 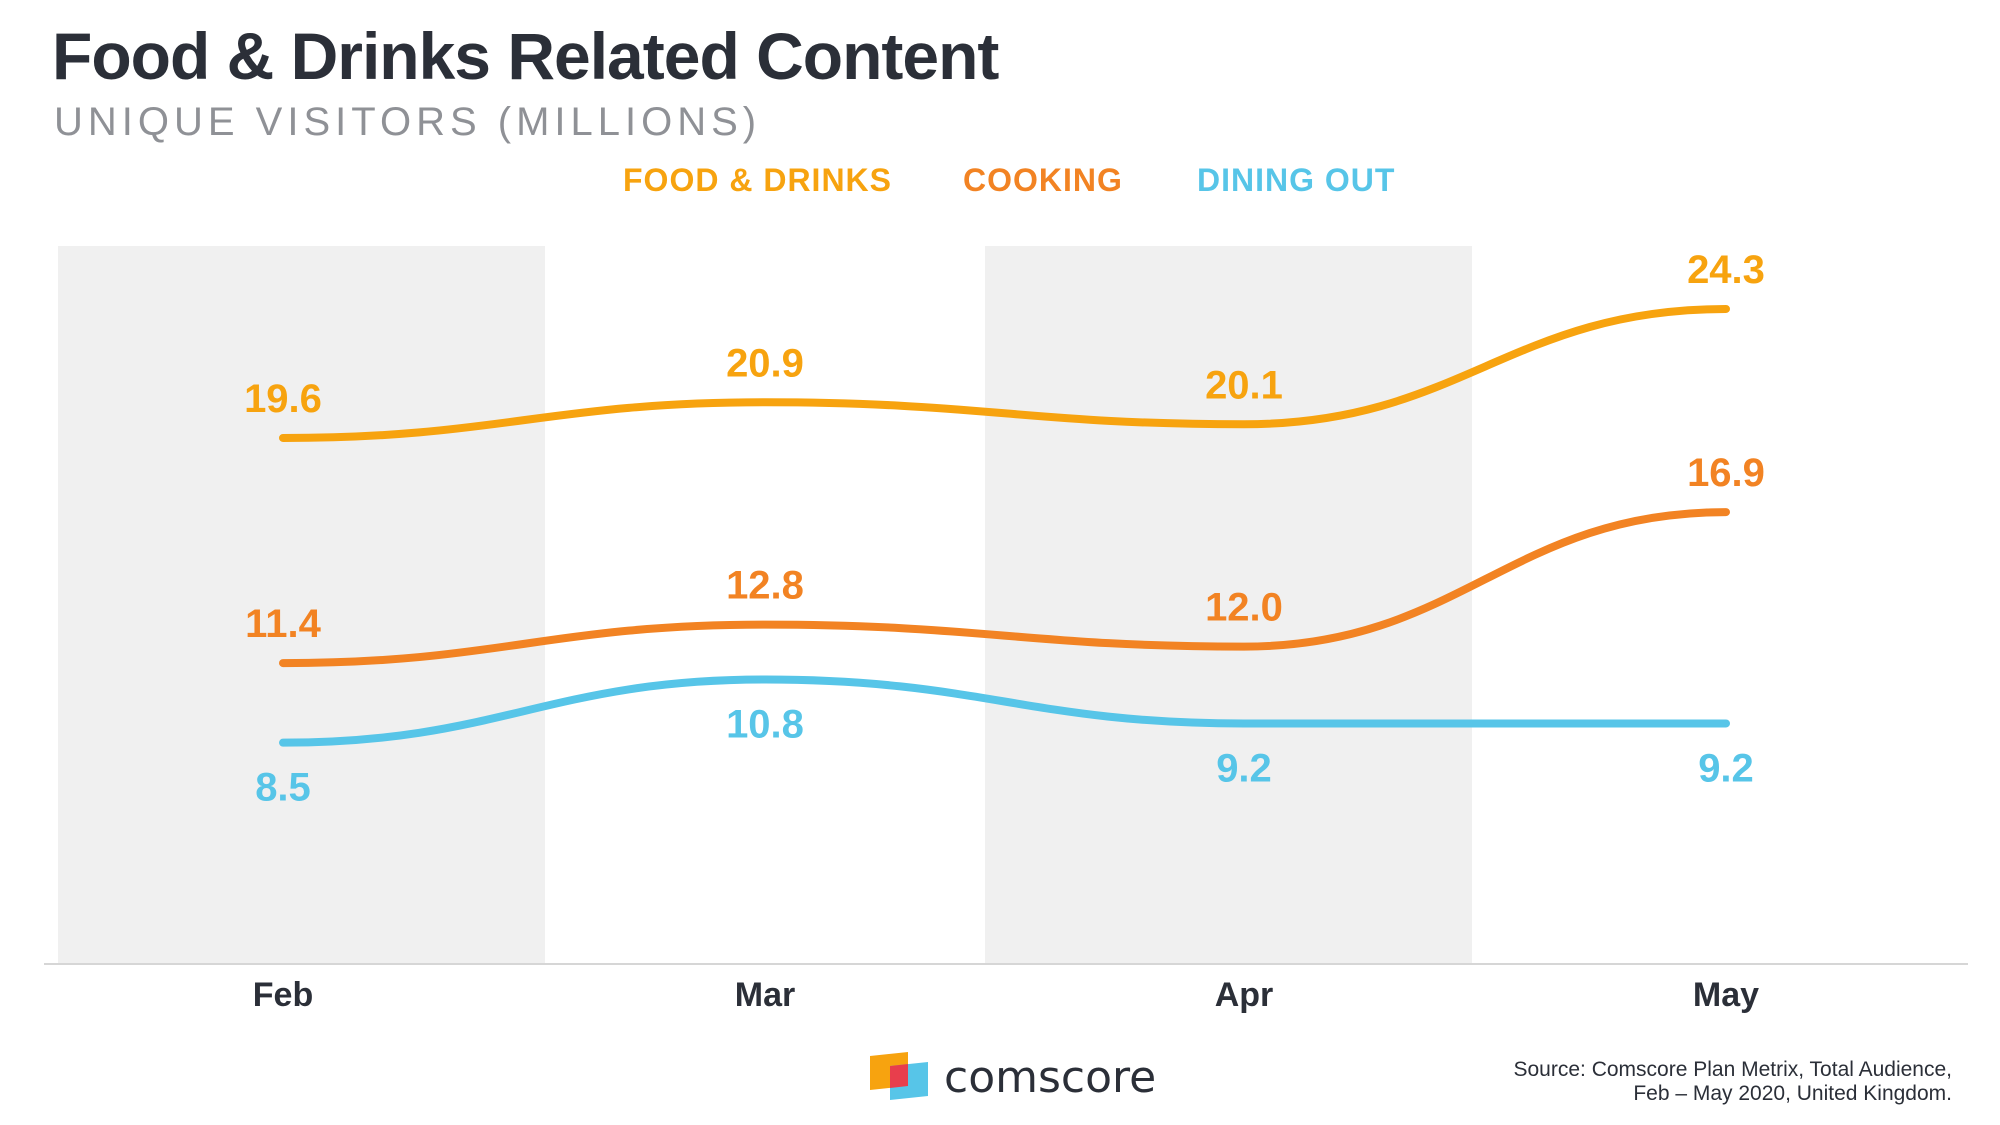 I want to click on source-line-2: Feb – May 2020, United Kingdom., so click(x=1792, y=1093).